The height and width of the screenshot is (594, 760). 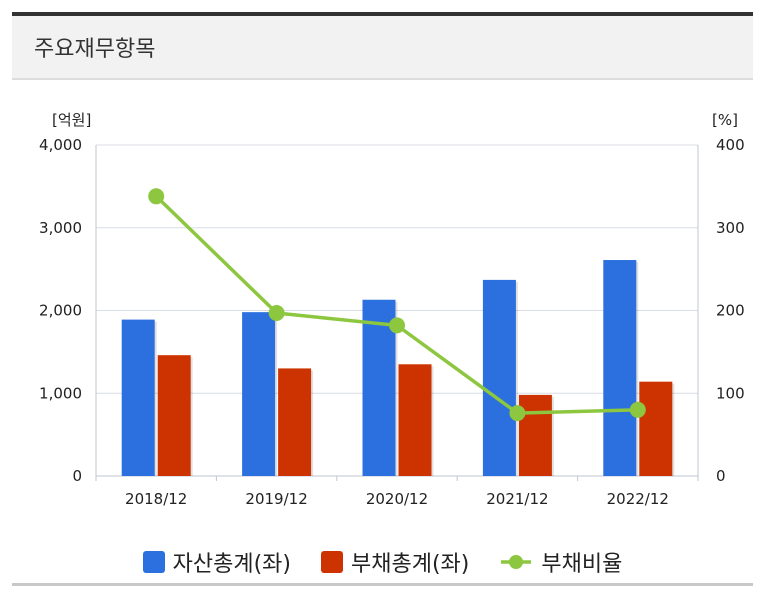 What do you see at coordinates (517, 499) in the screenshot?
I see `x-tick-label: 2021/12` at bounding box center [517, 499].